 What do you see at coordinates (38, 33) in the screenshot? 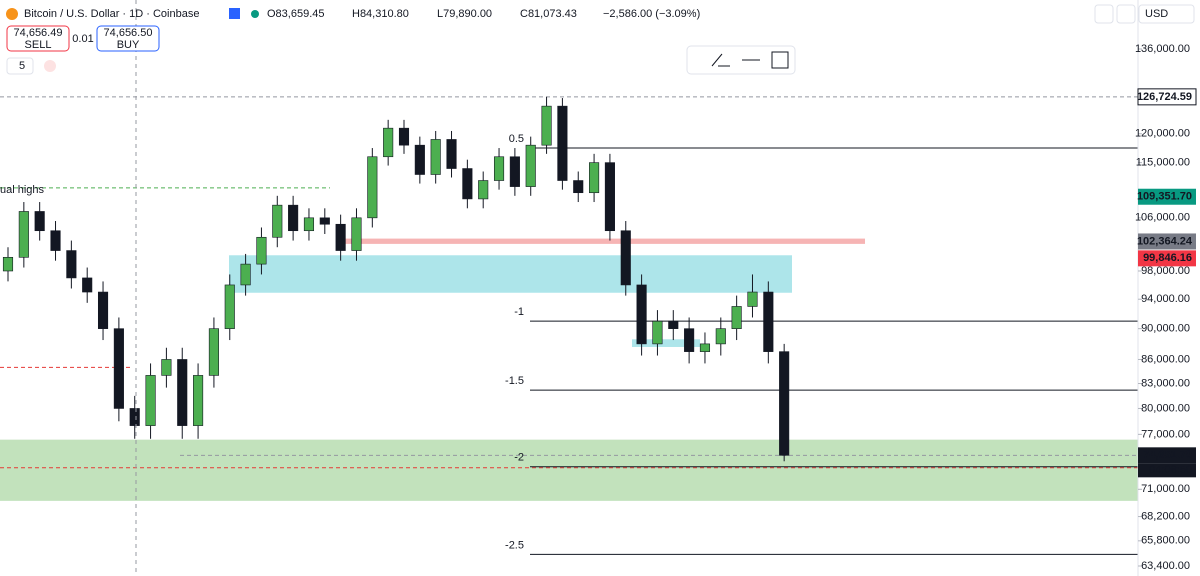
I see `sell-price: 74,656.49` at bounding box center [38, 33].